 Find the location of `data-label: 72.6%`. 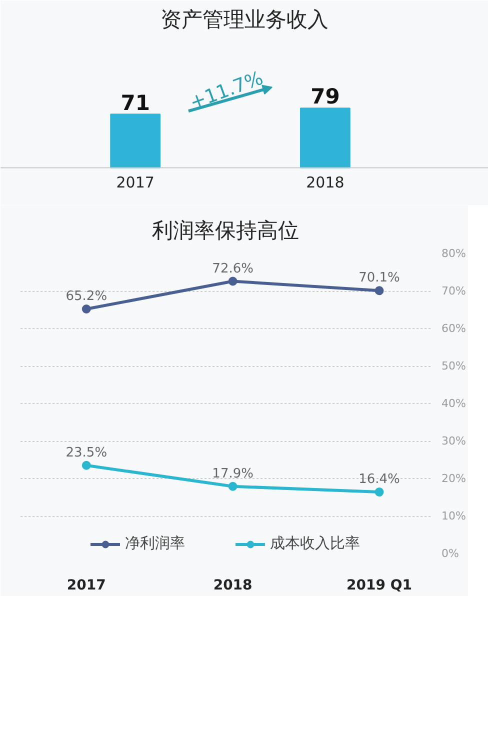

data-label: 72.6% is located at coordinates (233, 268).